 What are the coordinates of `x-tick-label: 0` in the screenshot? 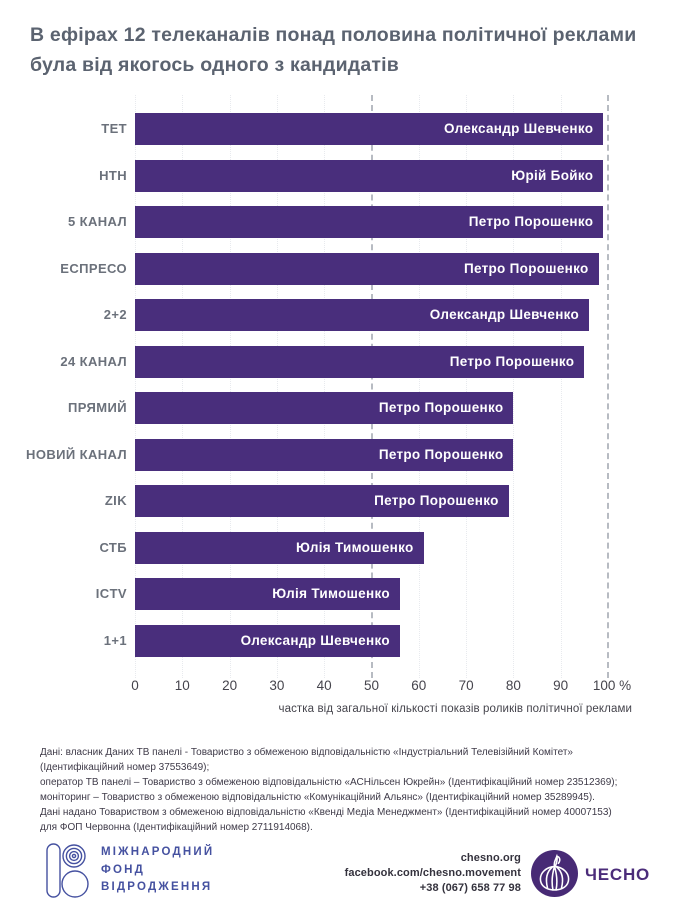 It's located at (135, 685).